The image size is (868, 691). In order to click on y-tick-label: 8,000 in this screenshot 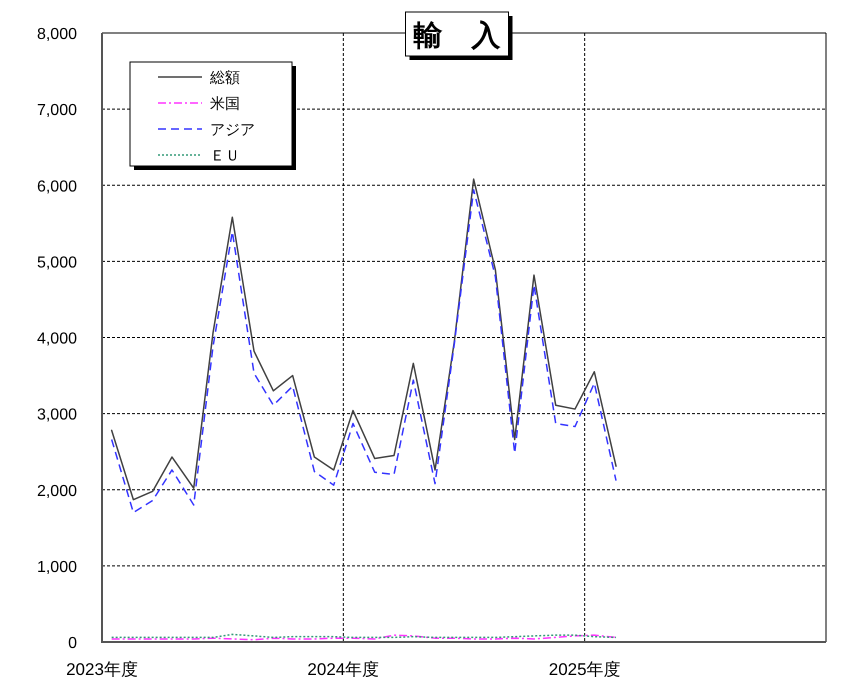, I will do `click(57, 34)`.